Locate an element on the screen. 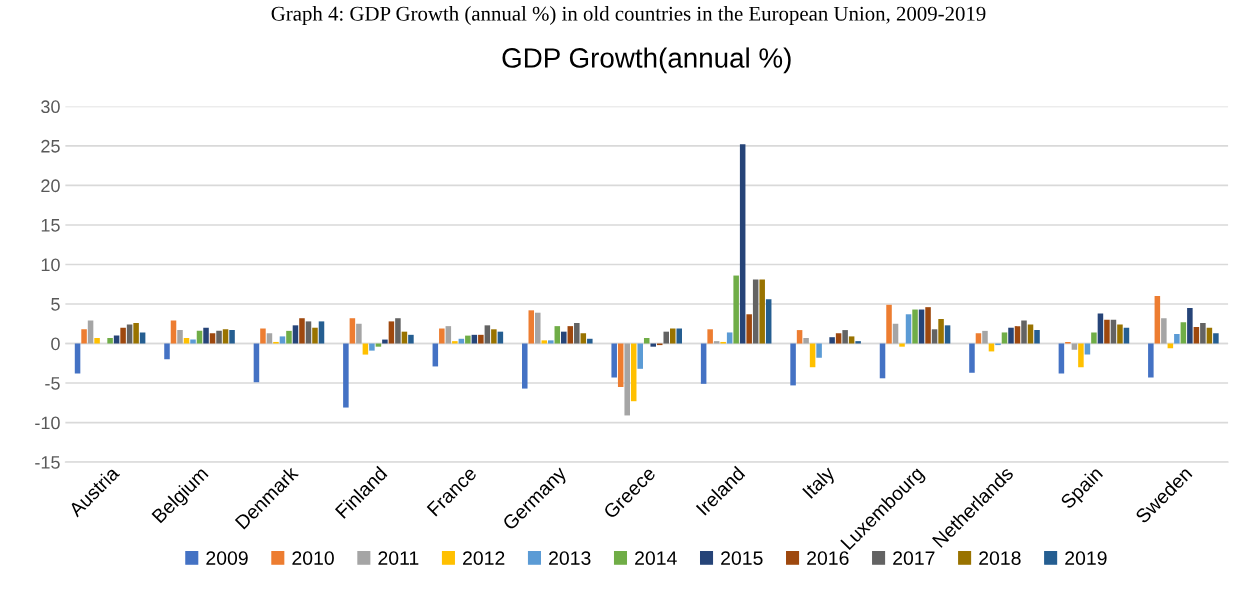  x-tick-label: Italy is located at coordinates (820, 483).